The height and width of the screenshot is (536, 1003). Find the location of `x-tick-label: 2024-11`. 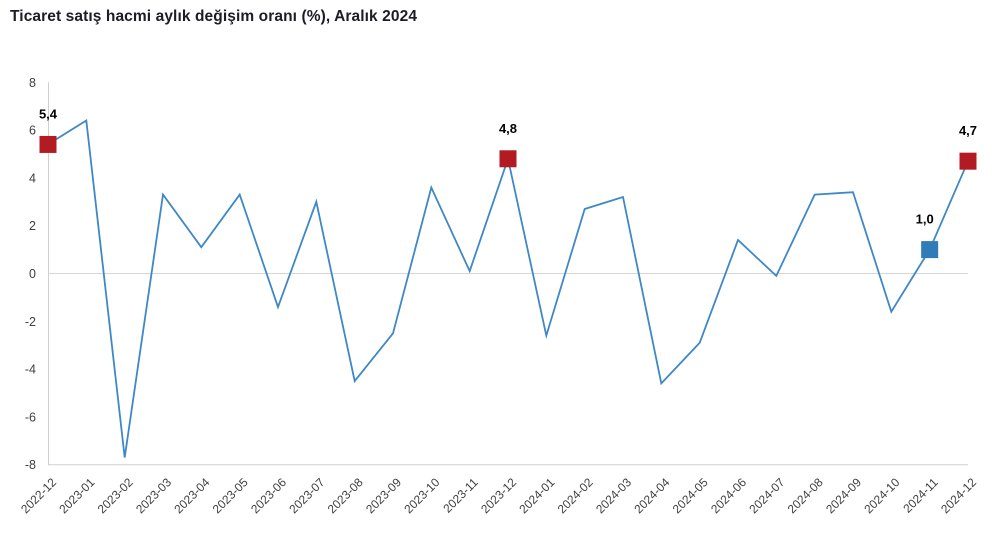

x-tick-label: 2024-11 is located at coordinates (920, 495).